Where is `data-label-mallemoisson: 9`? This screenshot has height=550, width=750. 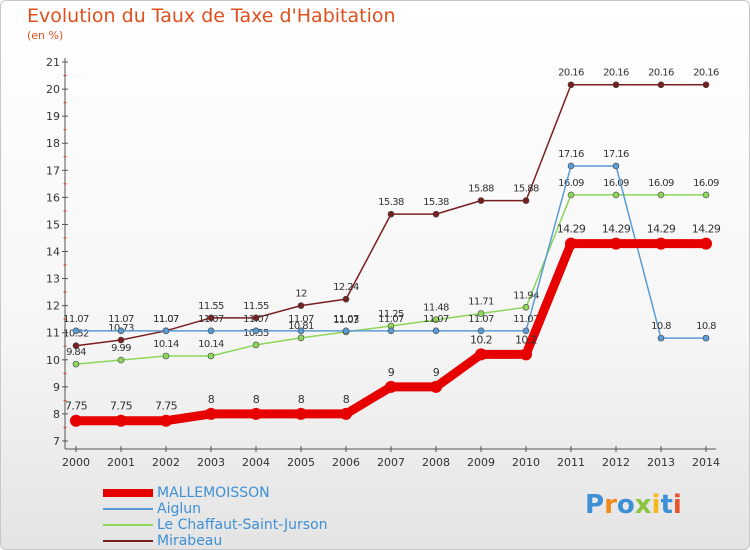
data-label-mallemoisson: 9 is located at coordinates (436, 372).